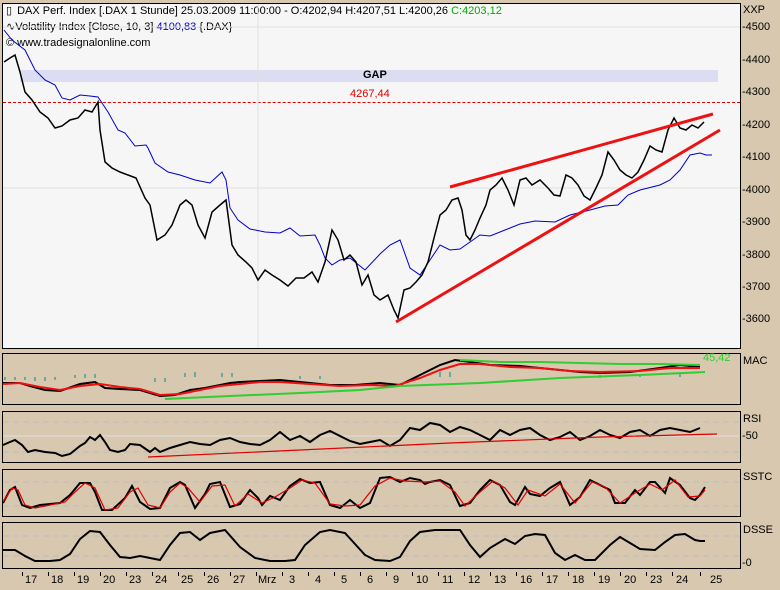  I want to click on rsi-panel, so click(371, 437).